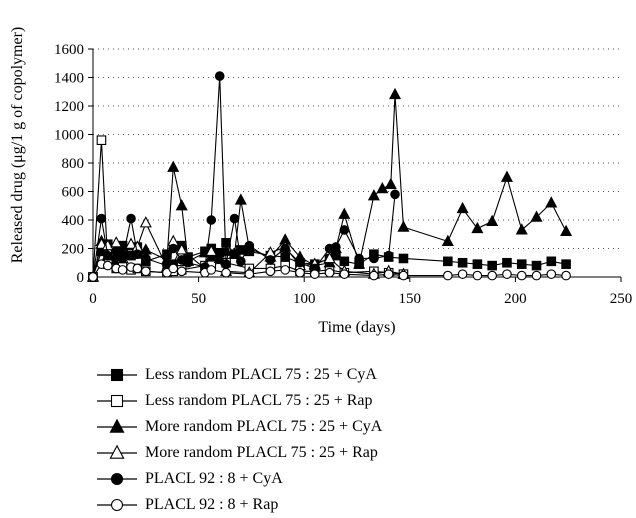 The image size is (636, 518). I want to click on legend-item: PLACL 92 : 8 + Rap, so click(238, 505).